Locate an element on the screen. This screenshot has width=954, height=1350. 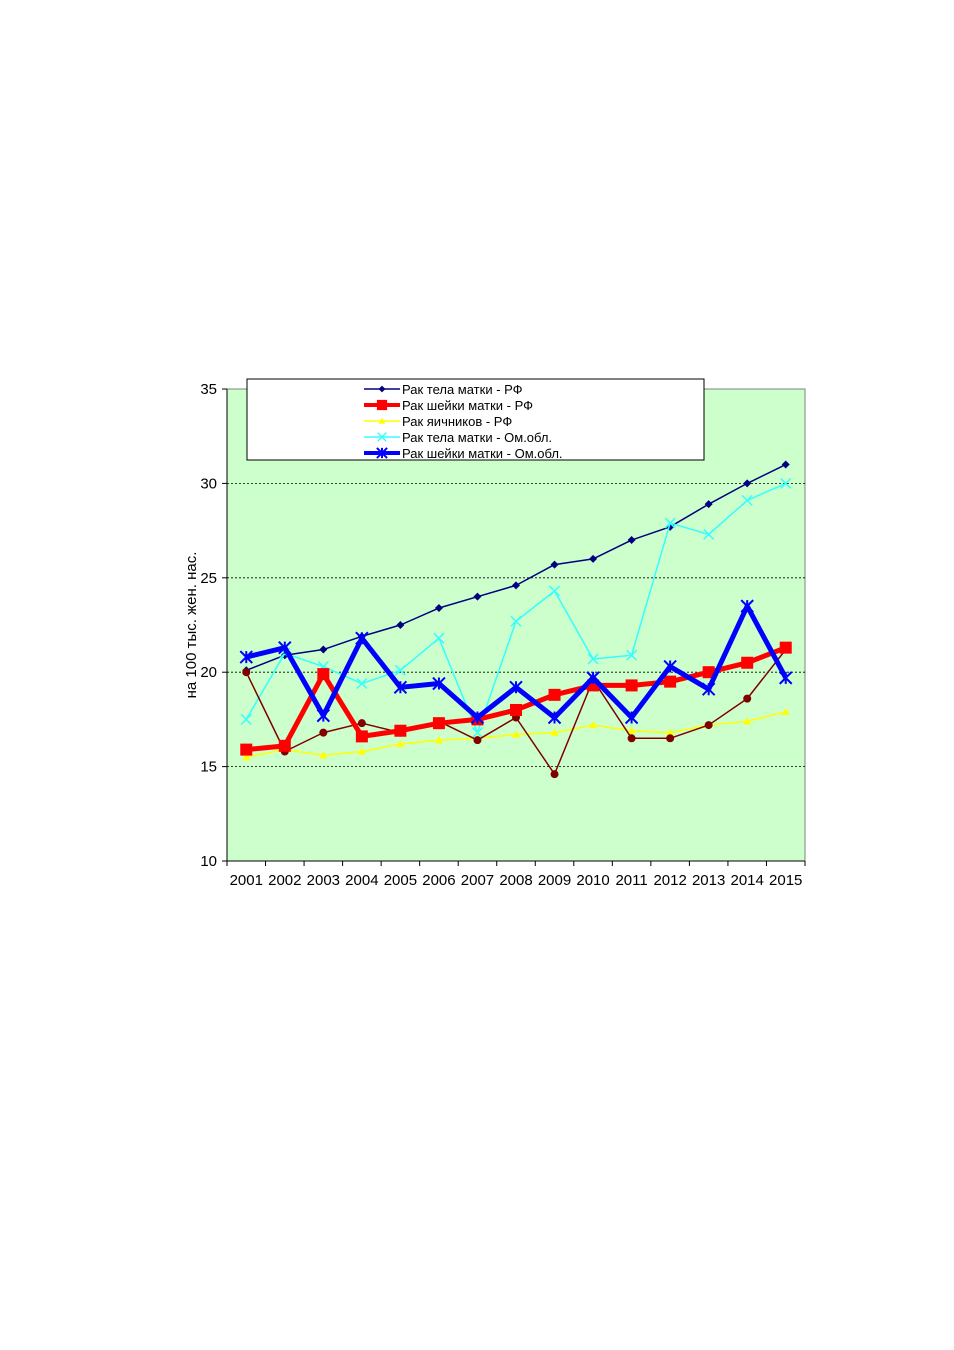
legend-box is located at coordinates (475, 419).